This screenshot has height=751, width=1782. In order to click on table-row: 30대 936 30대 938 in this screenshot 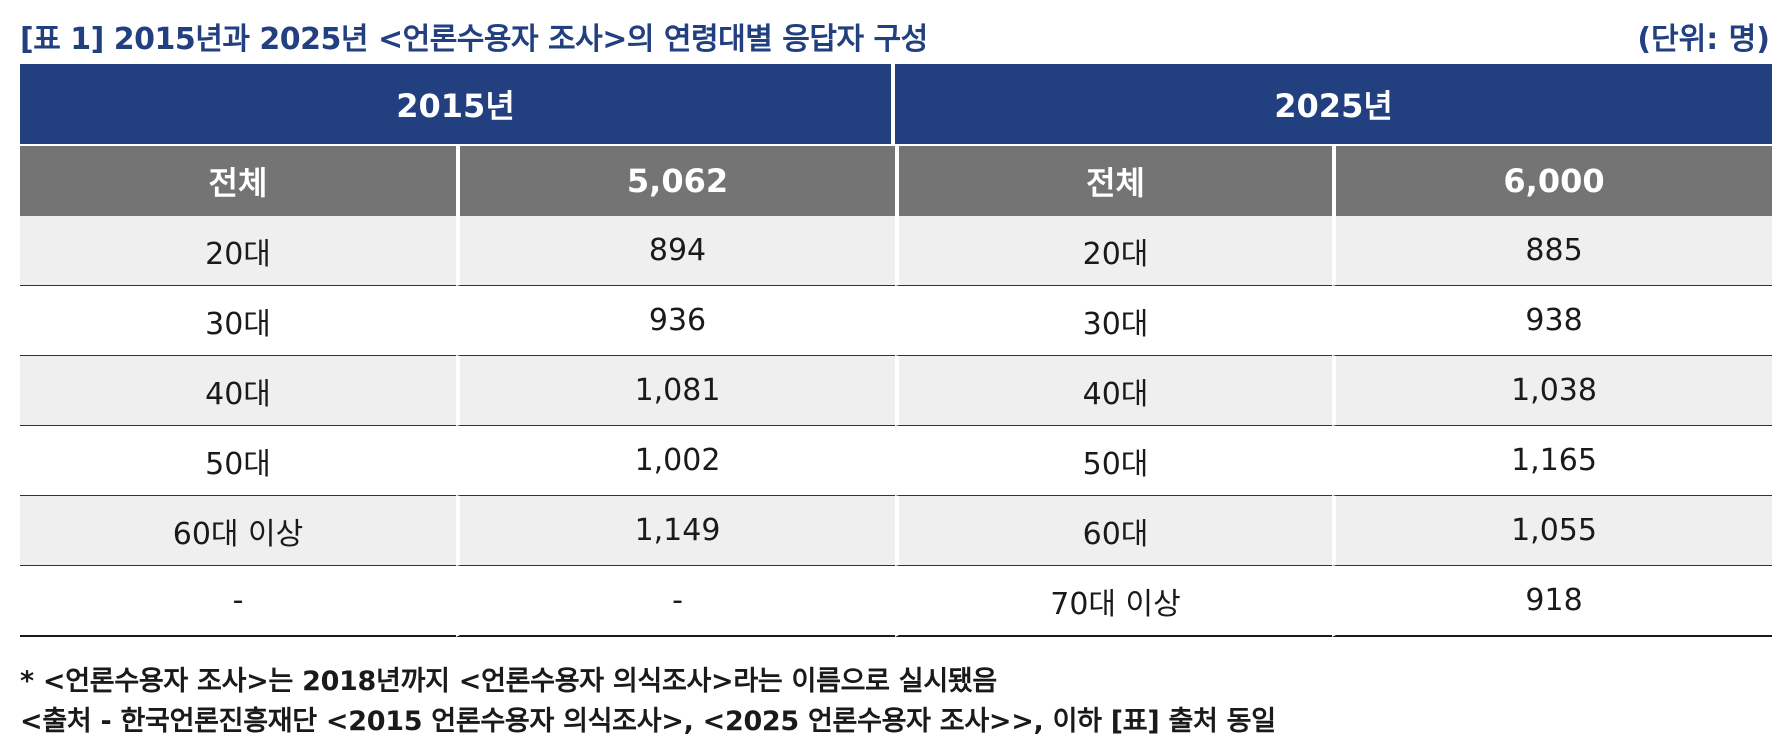, I will do `click(896, 321)`.